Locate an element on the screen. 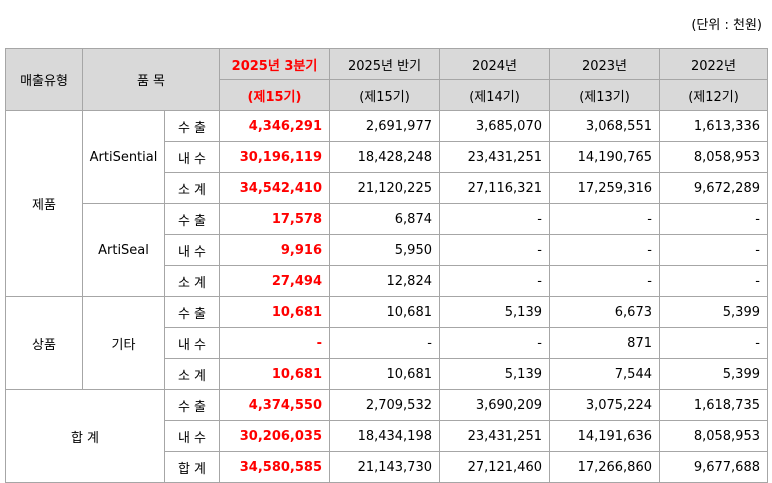  cell-value: 9,677,688 is located at coordinates (713, 467).